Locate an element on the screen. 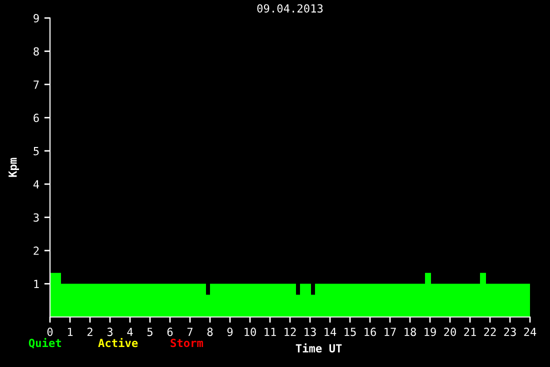 This screenshot has width=550, height=367. x-tick-label: 24 is located at coordinates (530, 332).